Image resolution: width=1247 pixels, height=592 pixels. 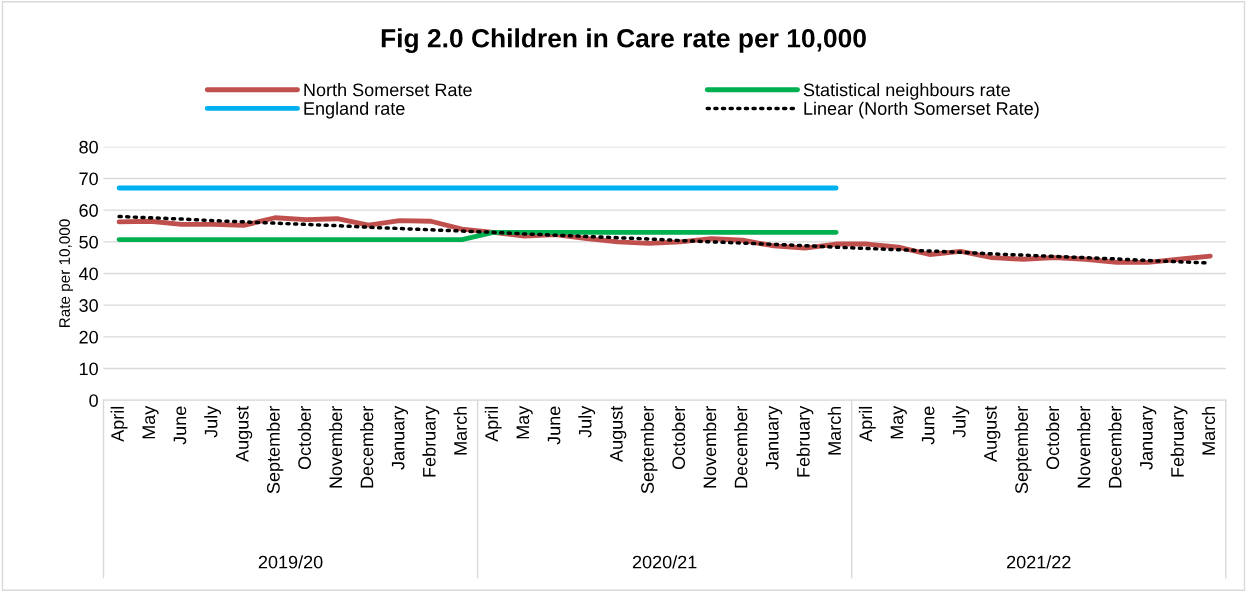 What do you see at coordinates (88, 274) in the screenshot?
I see `y-tick-label: 40` at bounding box center [88, 274].